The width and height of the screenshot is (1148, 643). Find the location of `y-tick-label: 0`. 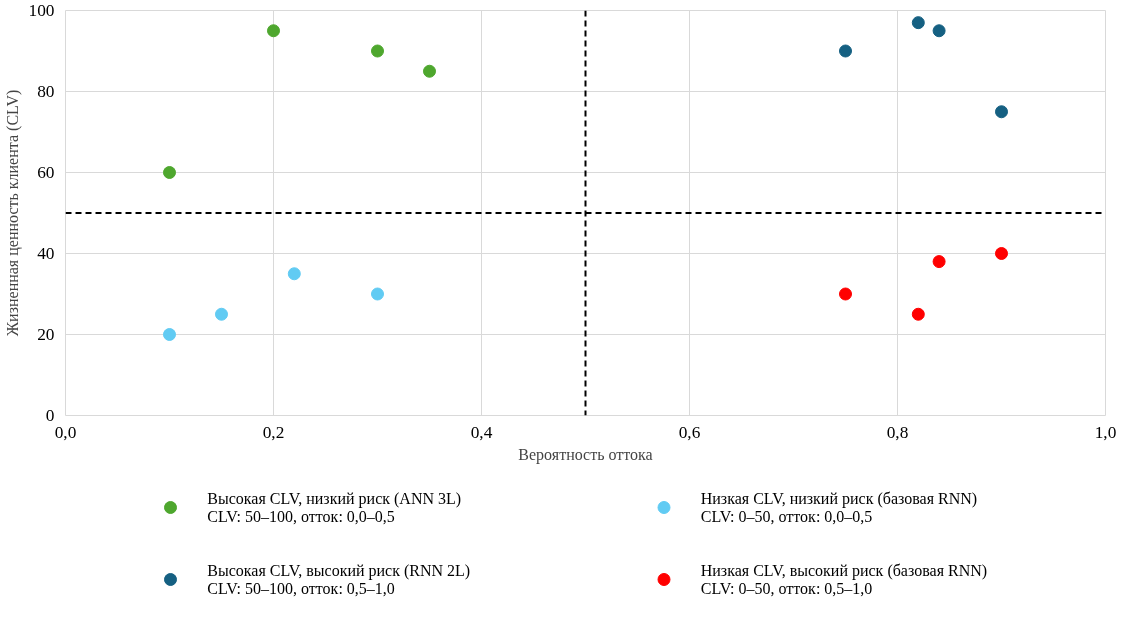

y-tick-label: 0 is located at coordinates (50, 415).